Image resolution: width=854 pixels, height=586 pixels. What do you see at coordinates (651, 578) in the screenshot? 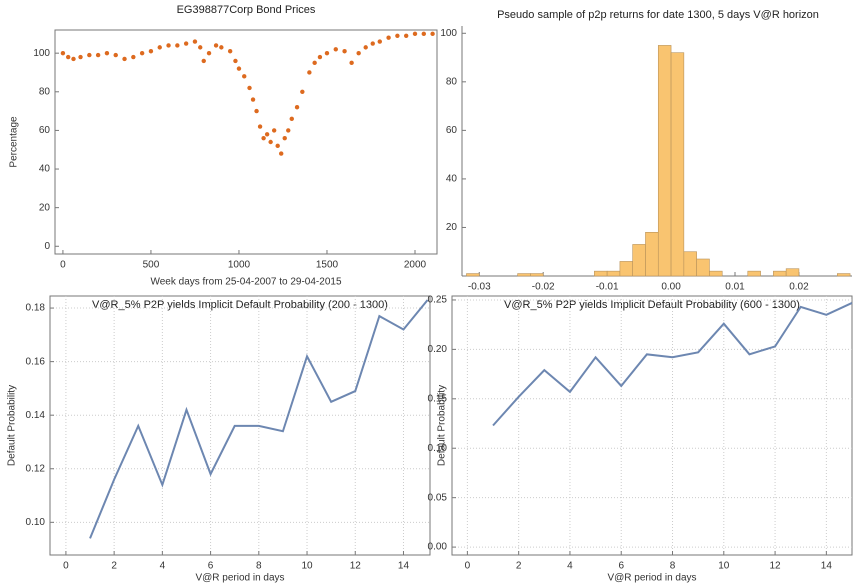
I see `x-axis-label: V@R period in days` at bounding box center [651, 578].